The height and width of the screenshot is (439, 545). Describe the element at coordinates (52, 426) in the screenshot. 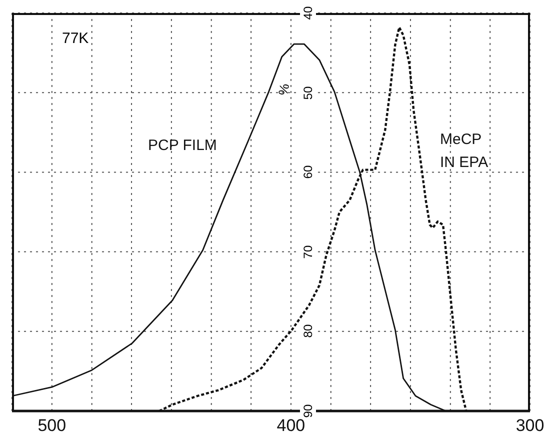

I see `x-tick-label: 500` at that location.